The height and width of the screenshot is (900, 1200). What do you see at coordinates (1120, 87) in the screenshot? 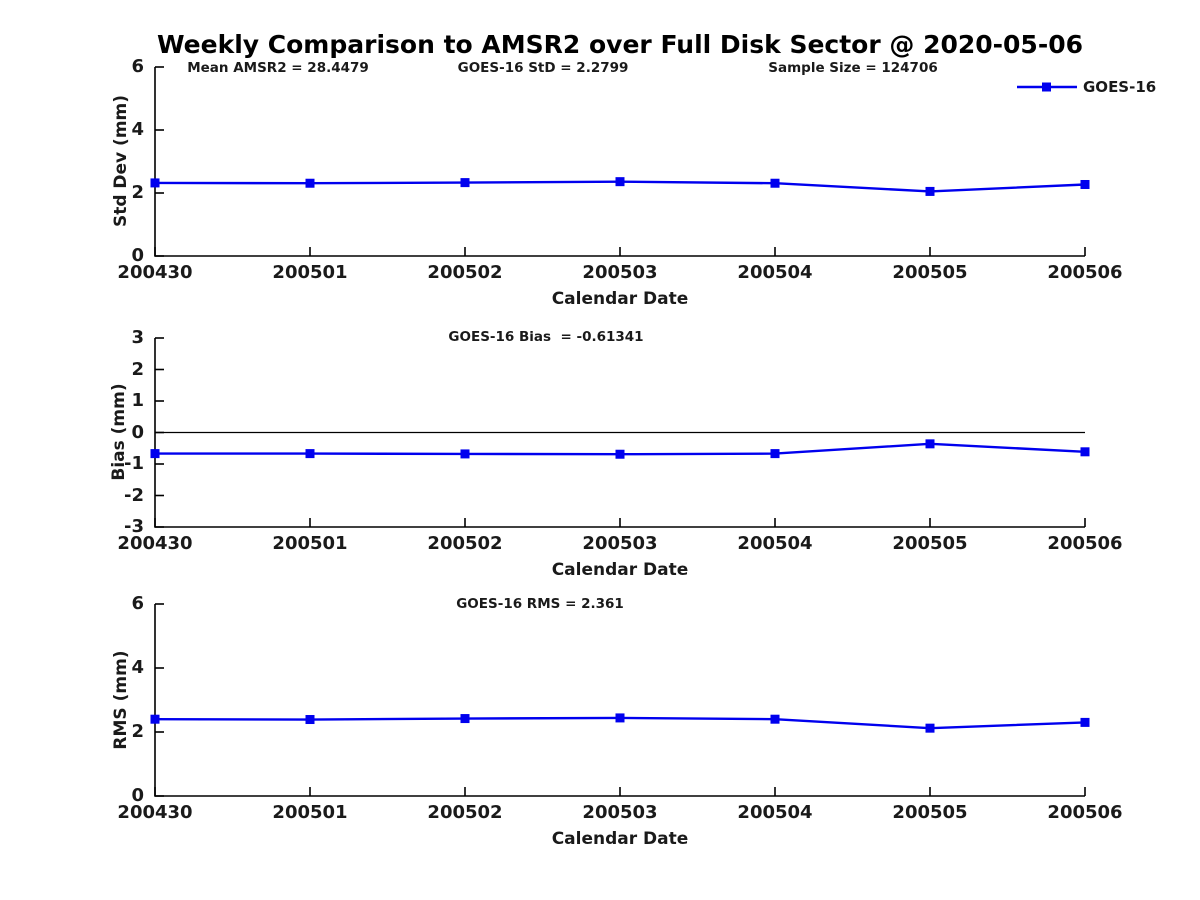
I see `legend-entry-goes-16: GOES-16` at bounding box center [1120, 87].